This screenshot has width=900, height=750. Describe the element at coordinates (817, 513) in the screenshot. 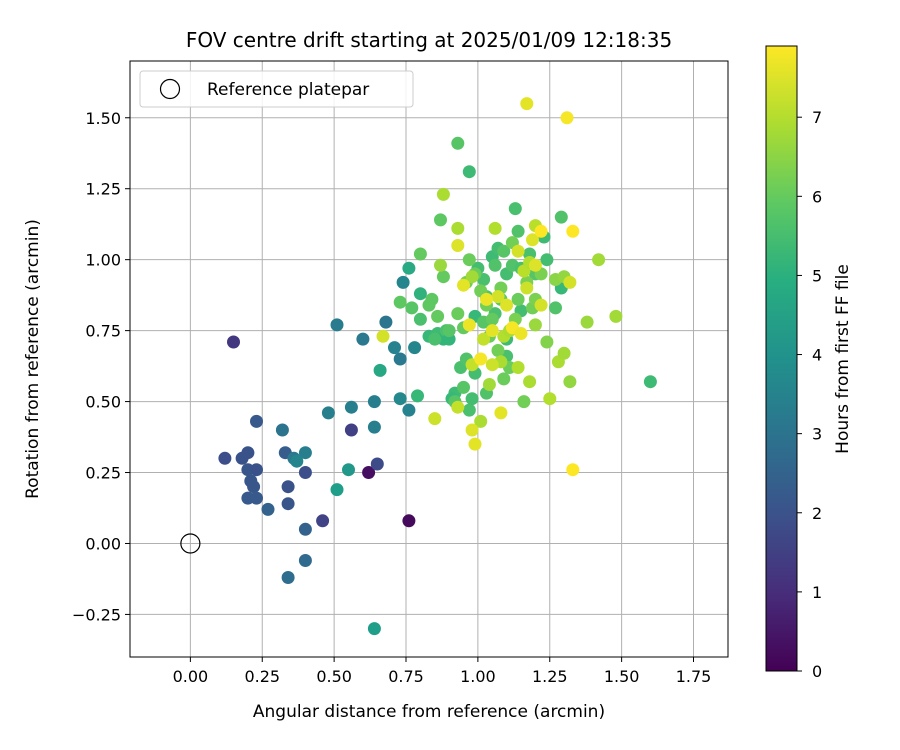

I see `colorbar-tick-label: 2` at that location.